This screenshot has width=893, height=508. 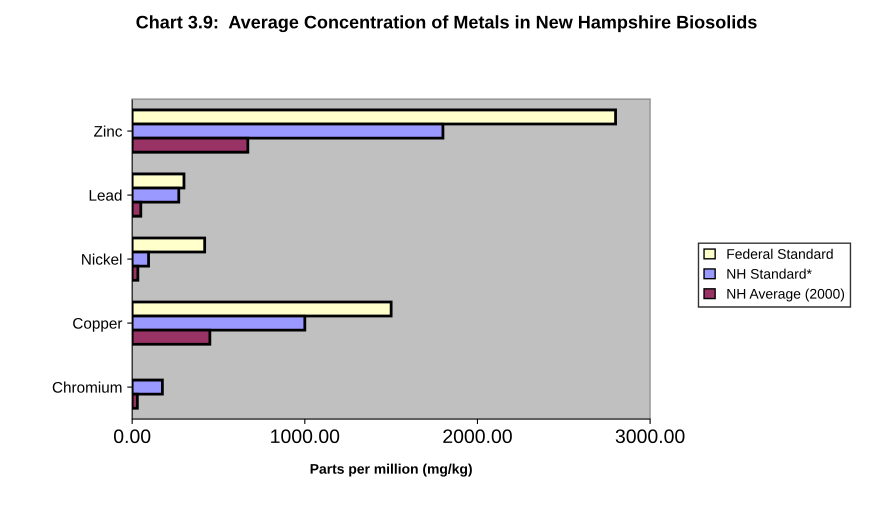 I want to click on legend-label: NH Standard*, so click(x=769, y=273).